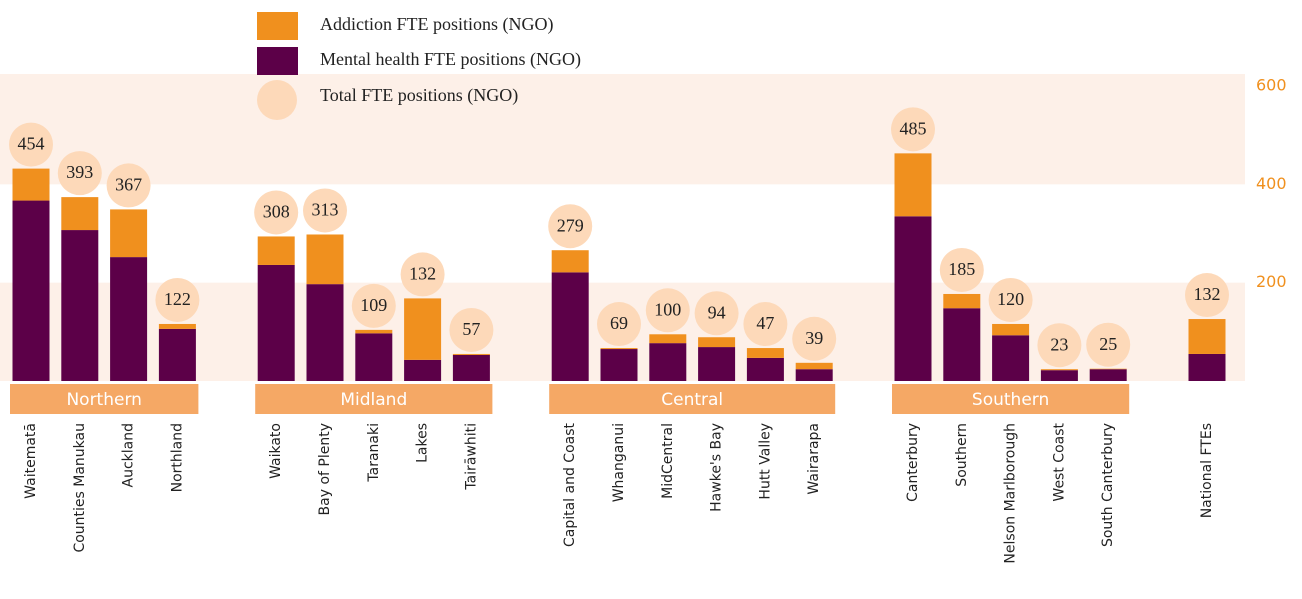  I want to click on total-label: 69, so click(619, 323).